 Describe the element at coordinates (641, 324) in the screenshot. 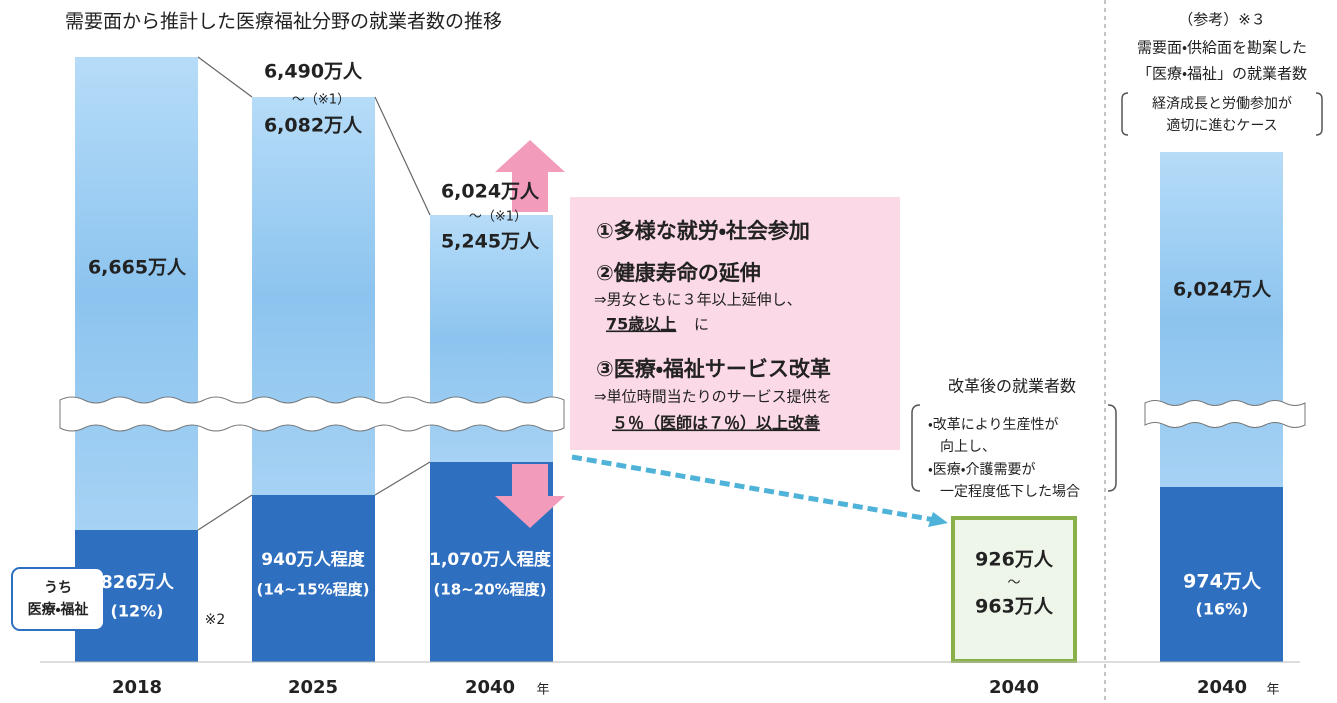

I see `measure-emph: 75歳以上` at that location.